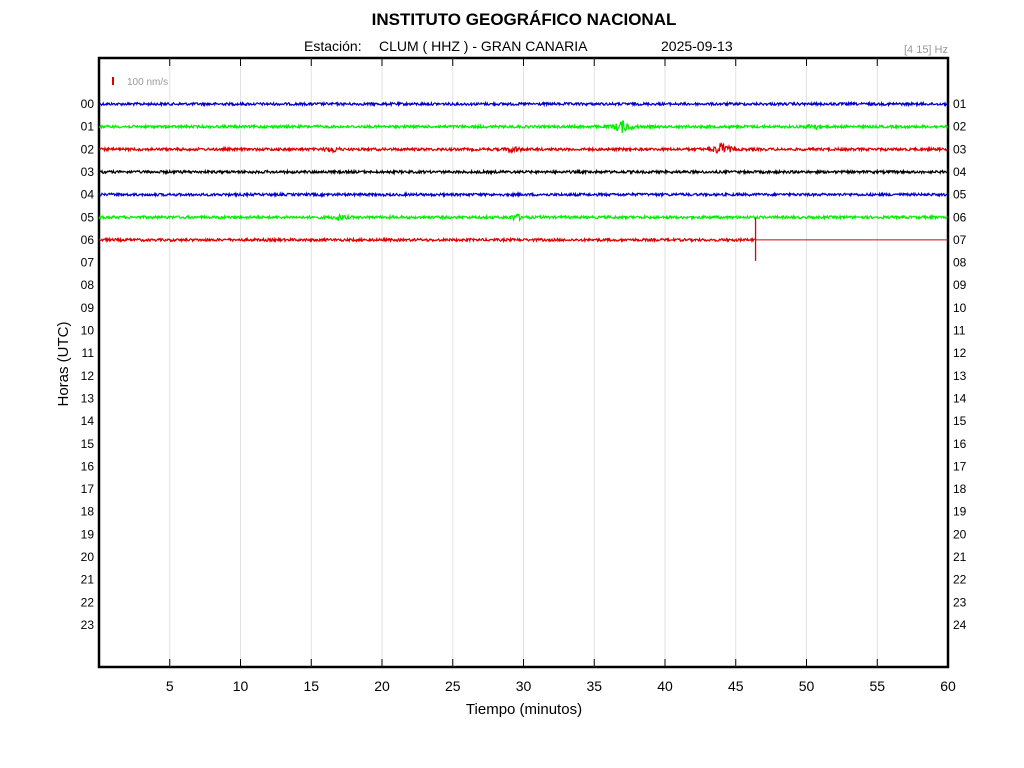  I want to click on x-tick-label: 60, so click(948, 686).